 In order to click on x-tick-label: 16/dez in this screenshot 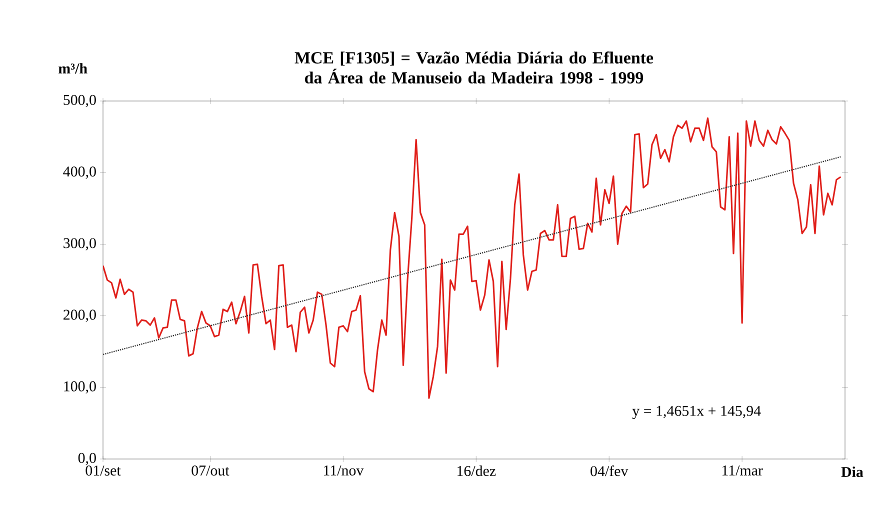, I will do `click(477, 471)`.